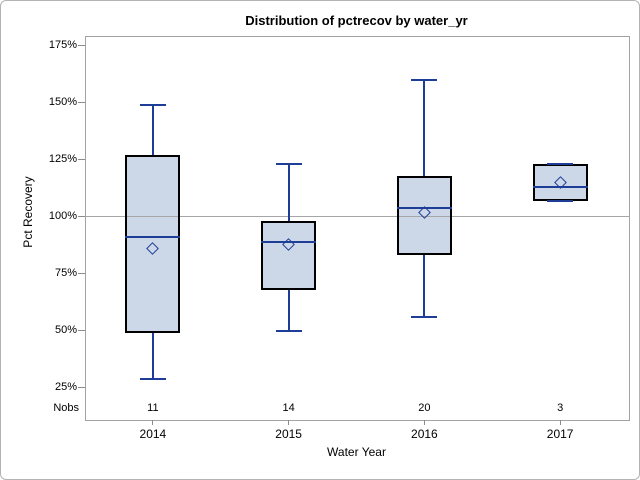 Image resolution: width=640 pixels, height=480 pixels. Describe the element at coordinates (560, 408) in the screenshot. I see `nobs-value: 3` at that location.